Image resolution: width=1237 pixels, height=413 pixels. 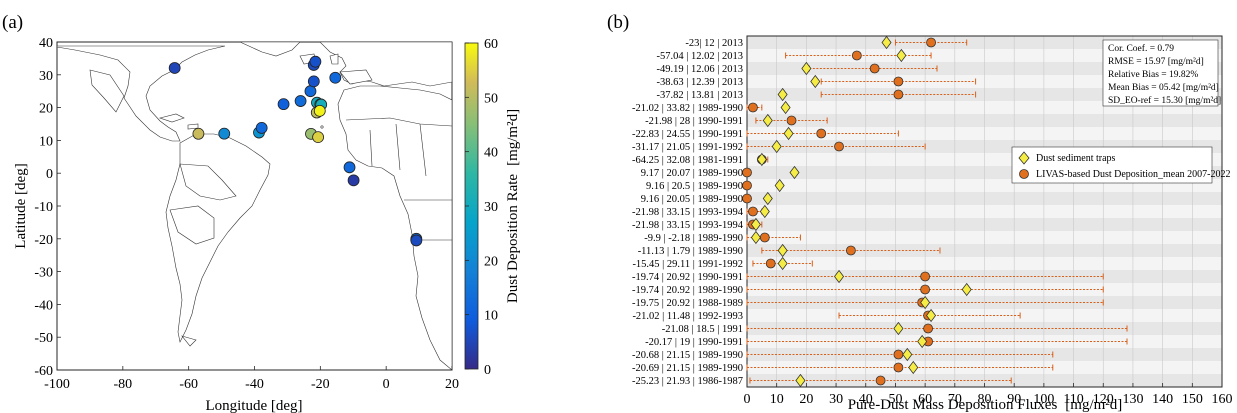 What do you see at coordinates (320, 384) in the screenshot?
I see `map-xtick-label: -20` at bounding box center [320, 384].